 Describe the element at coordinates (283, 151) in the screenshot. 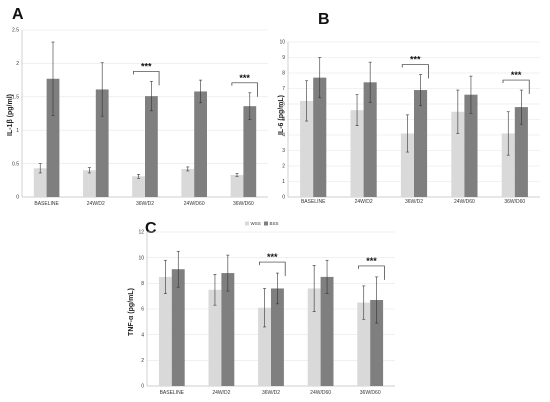

I see `y-tick-label: 3` at that location.